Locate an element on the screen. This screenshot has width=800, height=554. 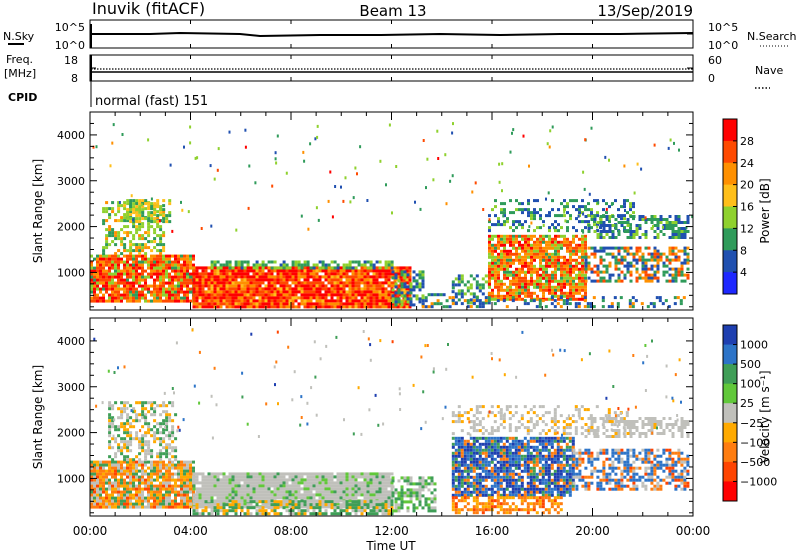
date-title: 13/Sep/2019 is located at coordinates (645, 11).